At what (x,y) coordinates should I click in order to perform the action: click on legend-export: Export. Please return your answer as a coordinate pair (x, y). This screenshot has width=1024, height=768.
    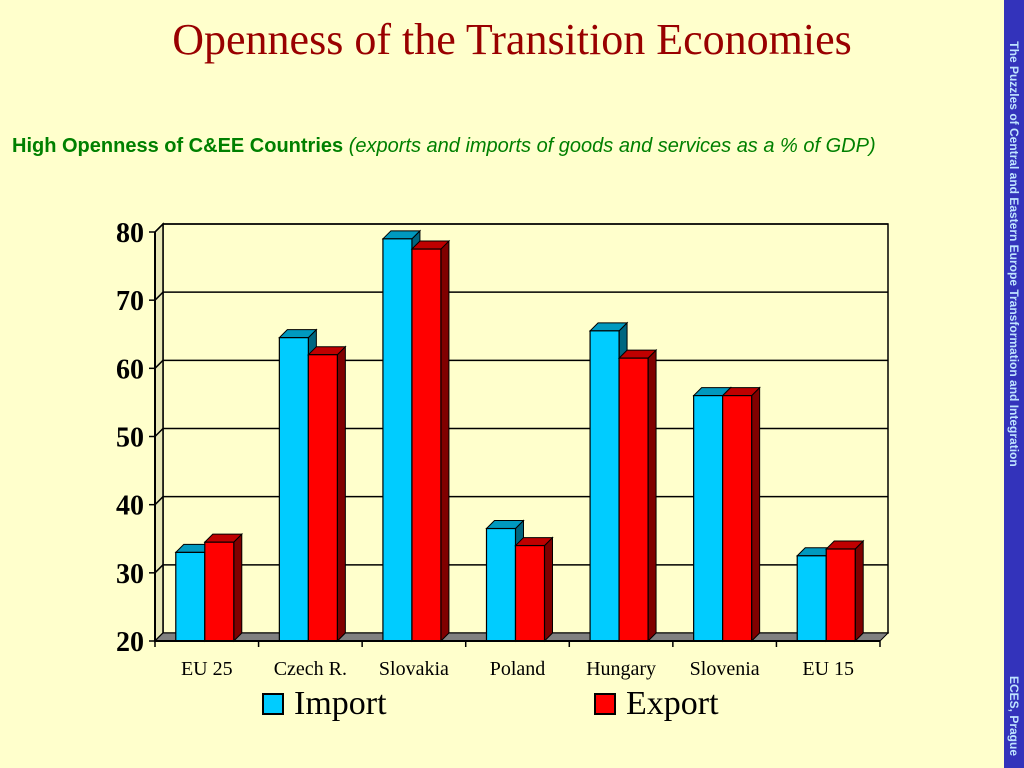
    Looking at the image, I should click on (656, 704).